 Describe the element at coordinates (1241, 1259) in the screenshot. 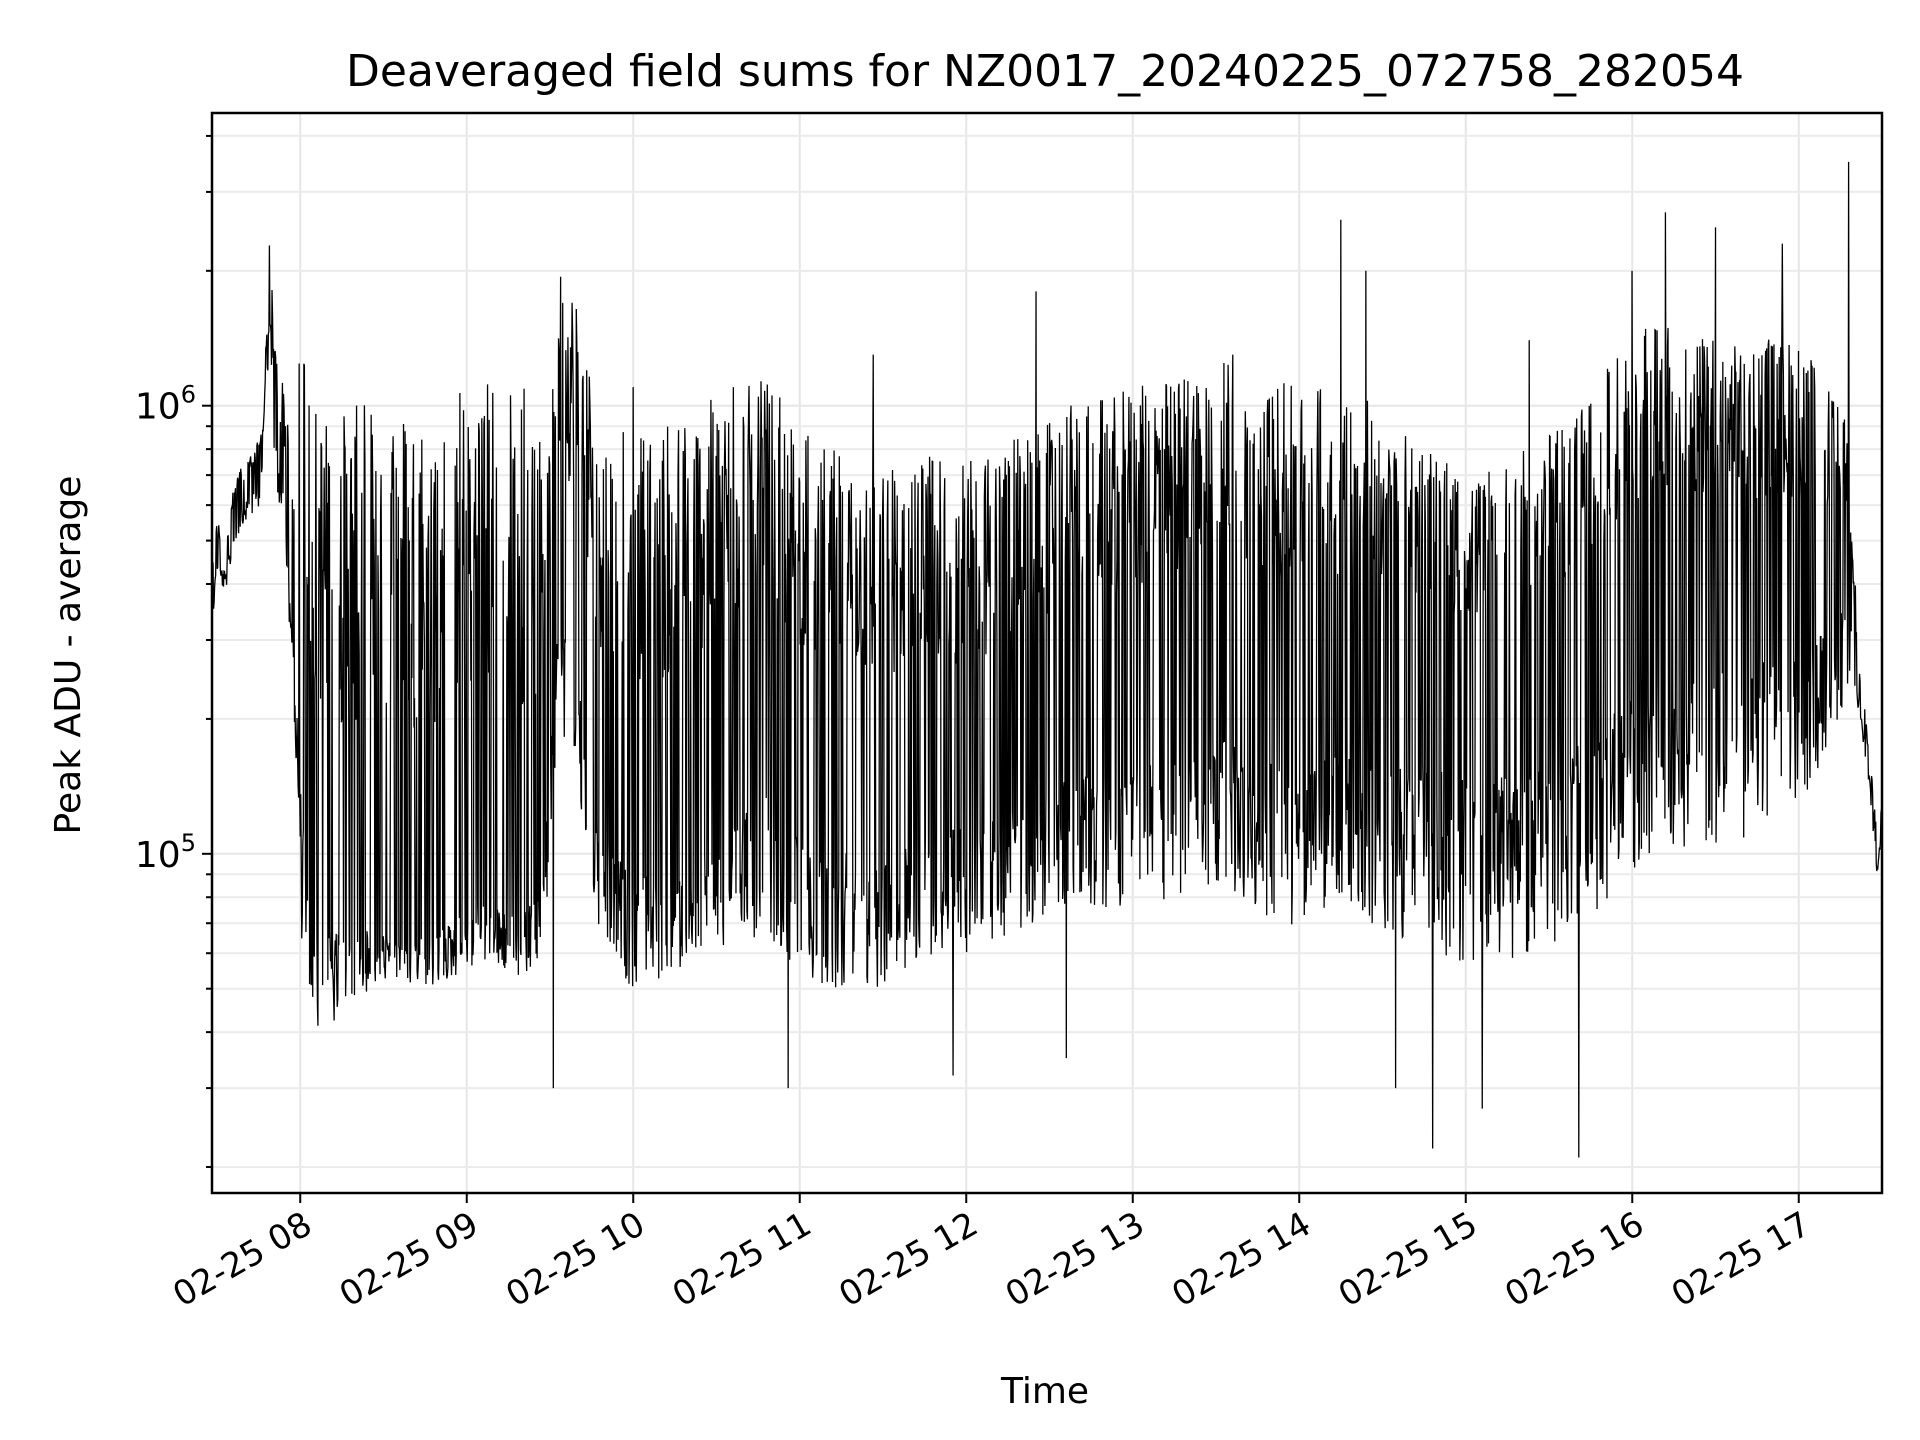

I see `x-tick-label: 02-25 14` at that location.